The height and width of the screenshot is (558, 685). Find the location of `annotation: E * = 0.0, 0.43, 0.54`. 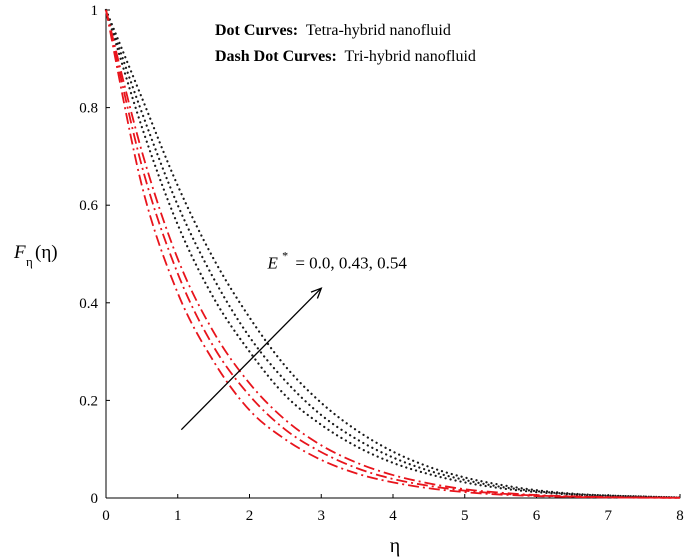

annotation: E * = 0.0, 0.43, 0.54 is located at coordinates (293, 338).